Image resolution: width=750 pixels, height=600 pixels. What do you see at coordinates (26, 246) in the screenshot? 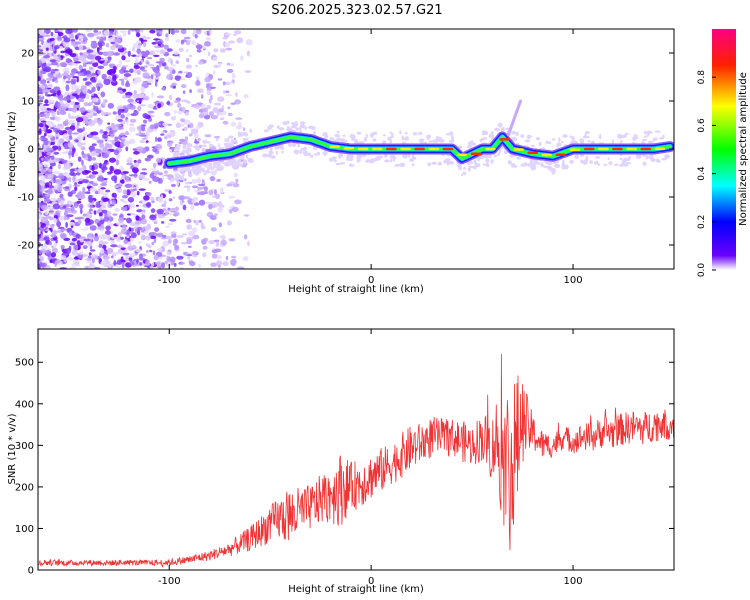
I see `spectrogram-y-tick-label: -20` at bounding box center [26, 246].